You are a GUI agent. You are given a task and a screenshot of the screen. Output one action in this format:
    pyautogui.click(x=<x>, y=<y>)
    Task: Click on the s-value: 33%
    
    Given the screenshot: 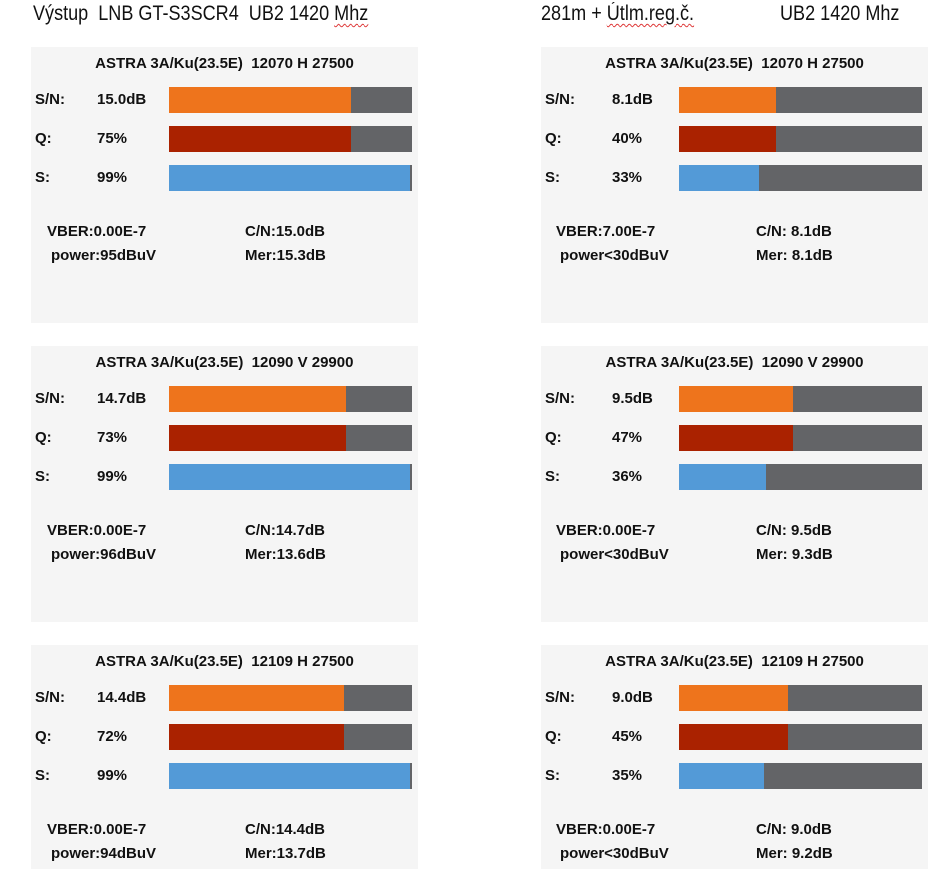 What is the action you would take?
    pyautogui.click(x=627, y=177)
    